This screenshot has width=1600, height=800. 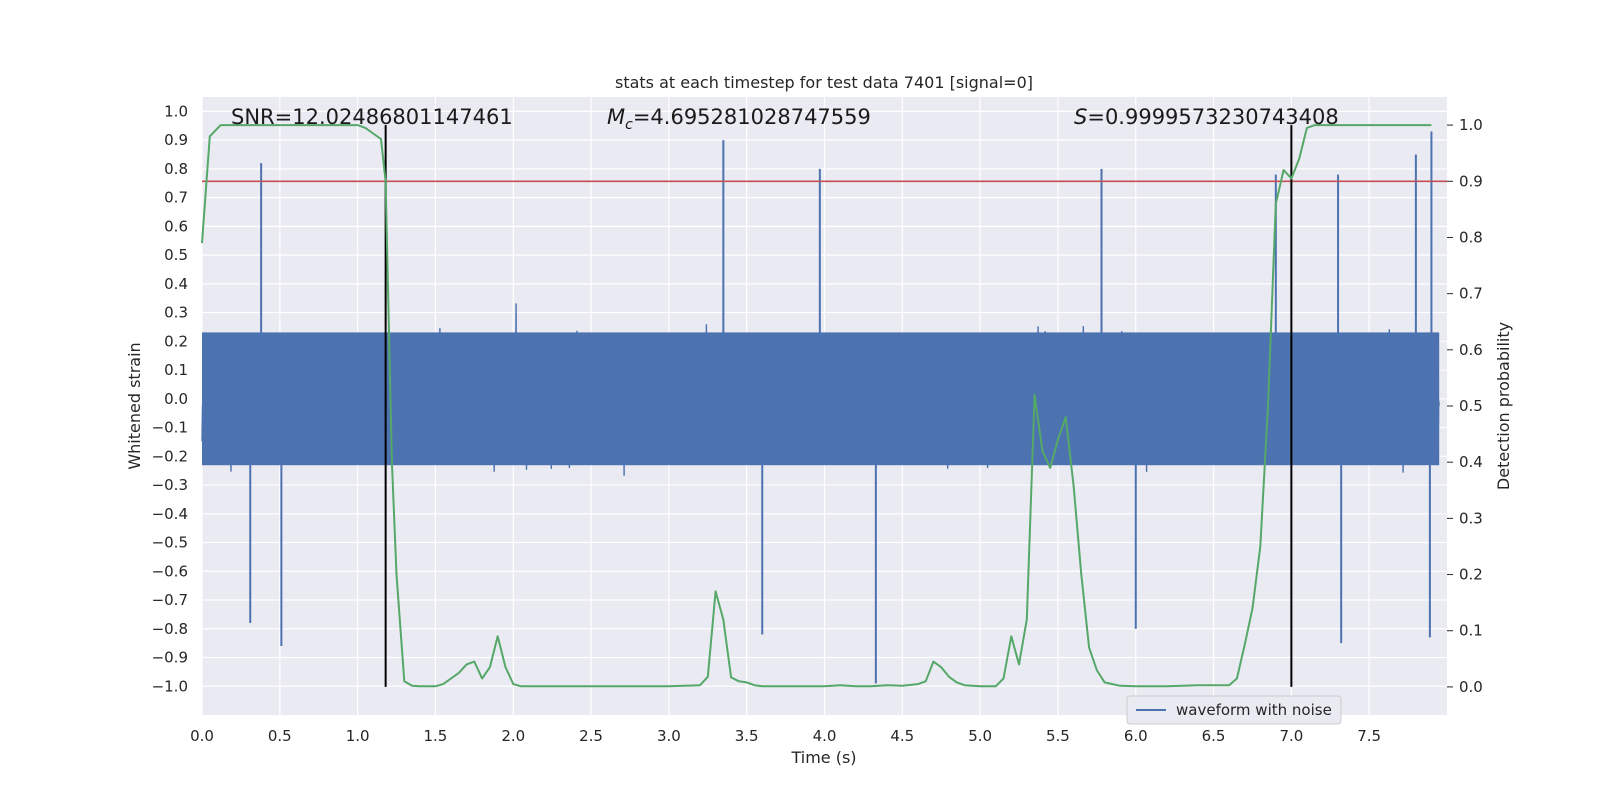 I want to click on y-tick-label: −0.7, so click(x=170, y=600).